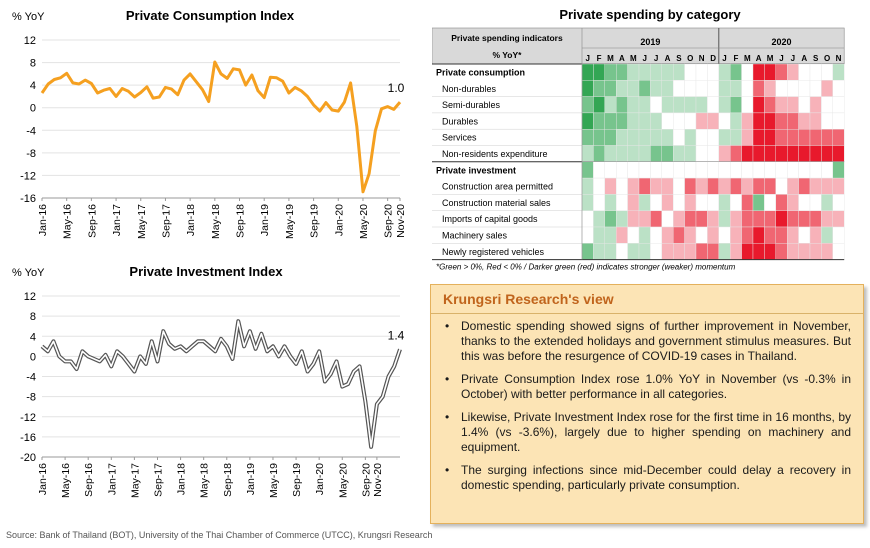  What do you see at coordinates (389, 221) in the screenshot?
I see `x-tick-label: Sep-20` at bounding box center [389, 221].